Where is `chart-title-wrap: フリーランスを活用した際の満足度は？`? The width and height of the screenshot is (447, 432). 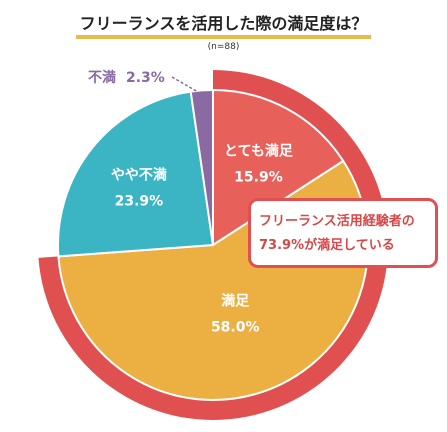 chart-title-wrap: フリーランスを活用した際の満足度は？ is located at coordinates (223, 26).